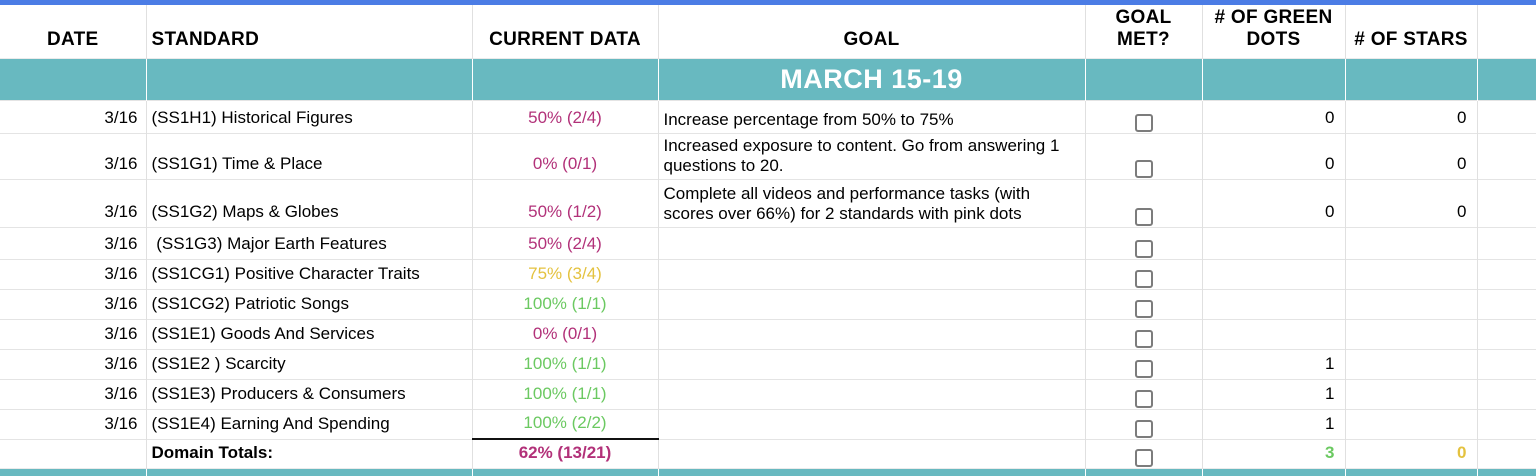 The width and height of the screenshot is (1536, 476). What do you see at coordinates (1506, 31) in the screenshot?
I see `col-header-empty` at bounding box center [1506, 31].